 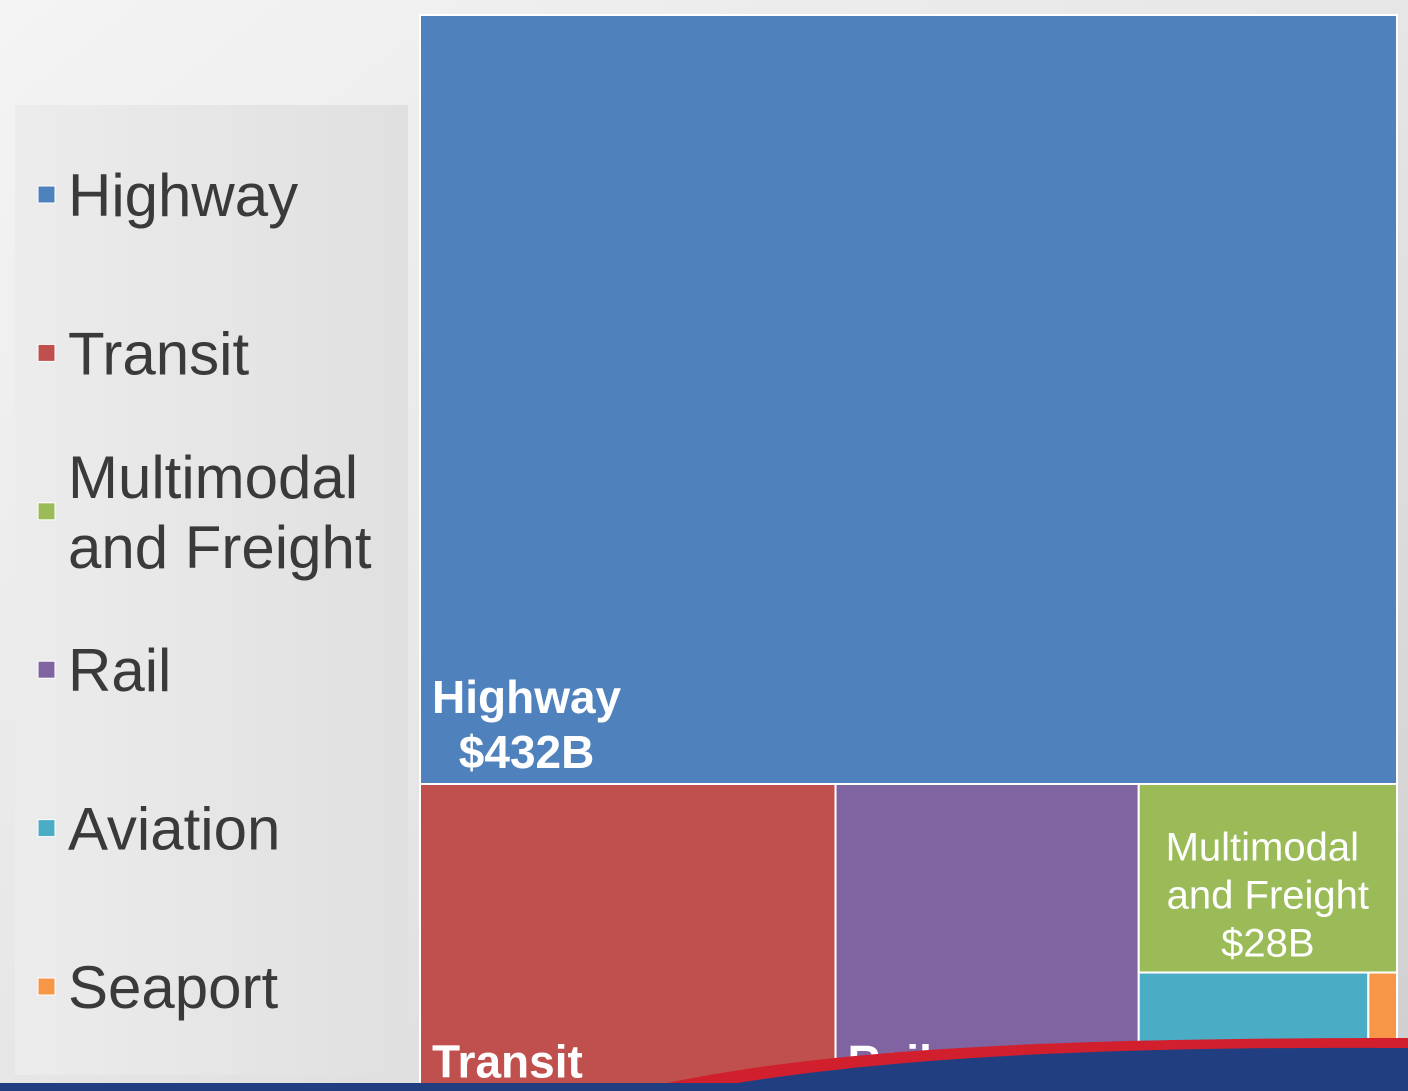 I want to click on tile-name: Transit, so click(x=507, y=1062).